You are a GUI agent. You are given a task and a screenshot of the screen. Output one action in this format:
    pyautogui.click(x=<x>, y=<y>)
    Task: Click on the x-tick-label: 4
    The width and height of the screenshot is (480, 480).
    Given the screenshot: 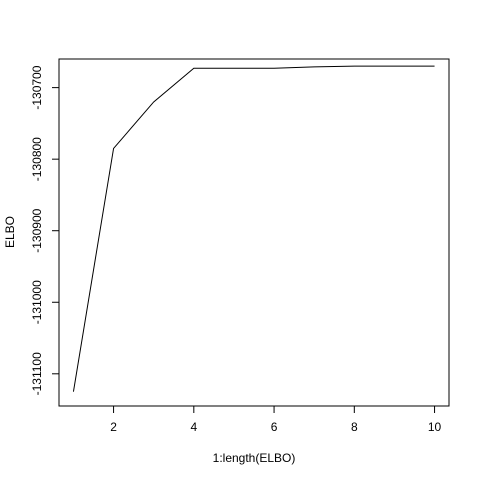 What is the action you would take?
    pyautogui.click(x=193, y=427)
    